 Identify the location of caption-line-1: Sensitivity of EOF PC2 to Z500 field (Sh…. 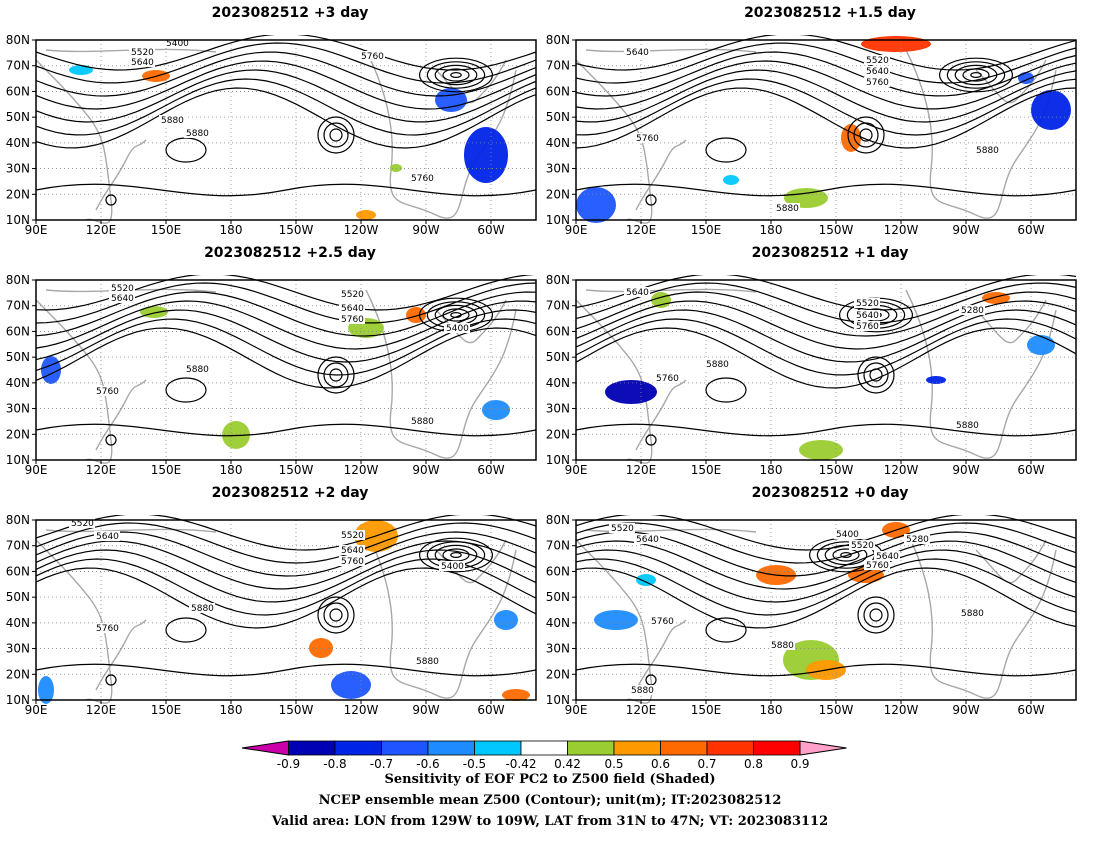
(550, 779).